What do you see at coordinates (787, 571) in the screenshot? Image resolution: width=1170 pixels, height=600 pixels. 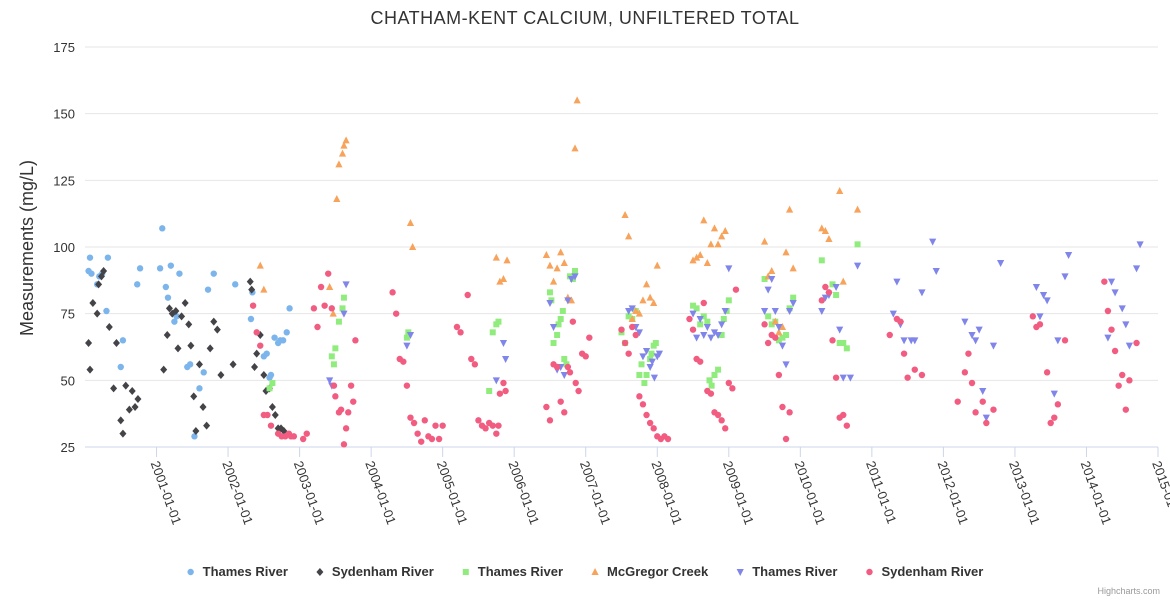 I see `legend-item: Thames River` at bounding box center [787, 571].